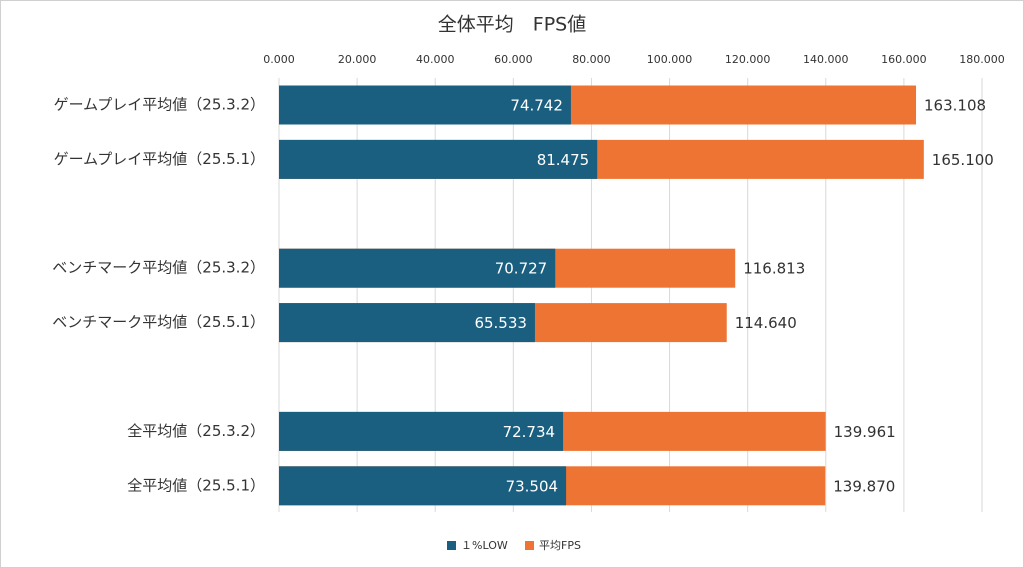 The height and width of the screenshot is (568, 1024). What do you see at coordinates (560, 545) in the screenshot?
I see `legend-label: 平均FPS` at bounding box center [560, 545].